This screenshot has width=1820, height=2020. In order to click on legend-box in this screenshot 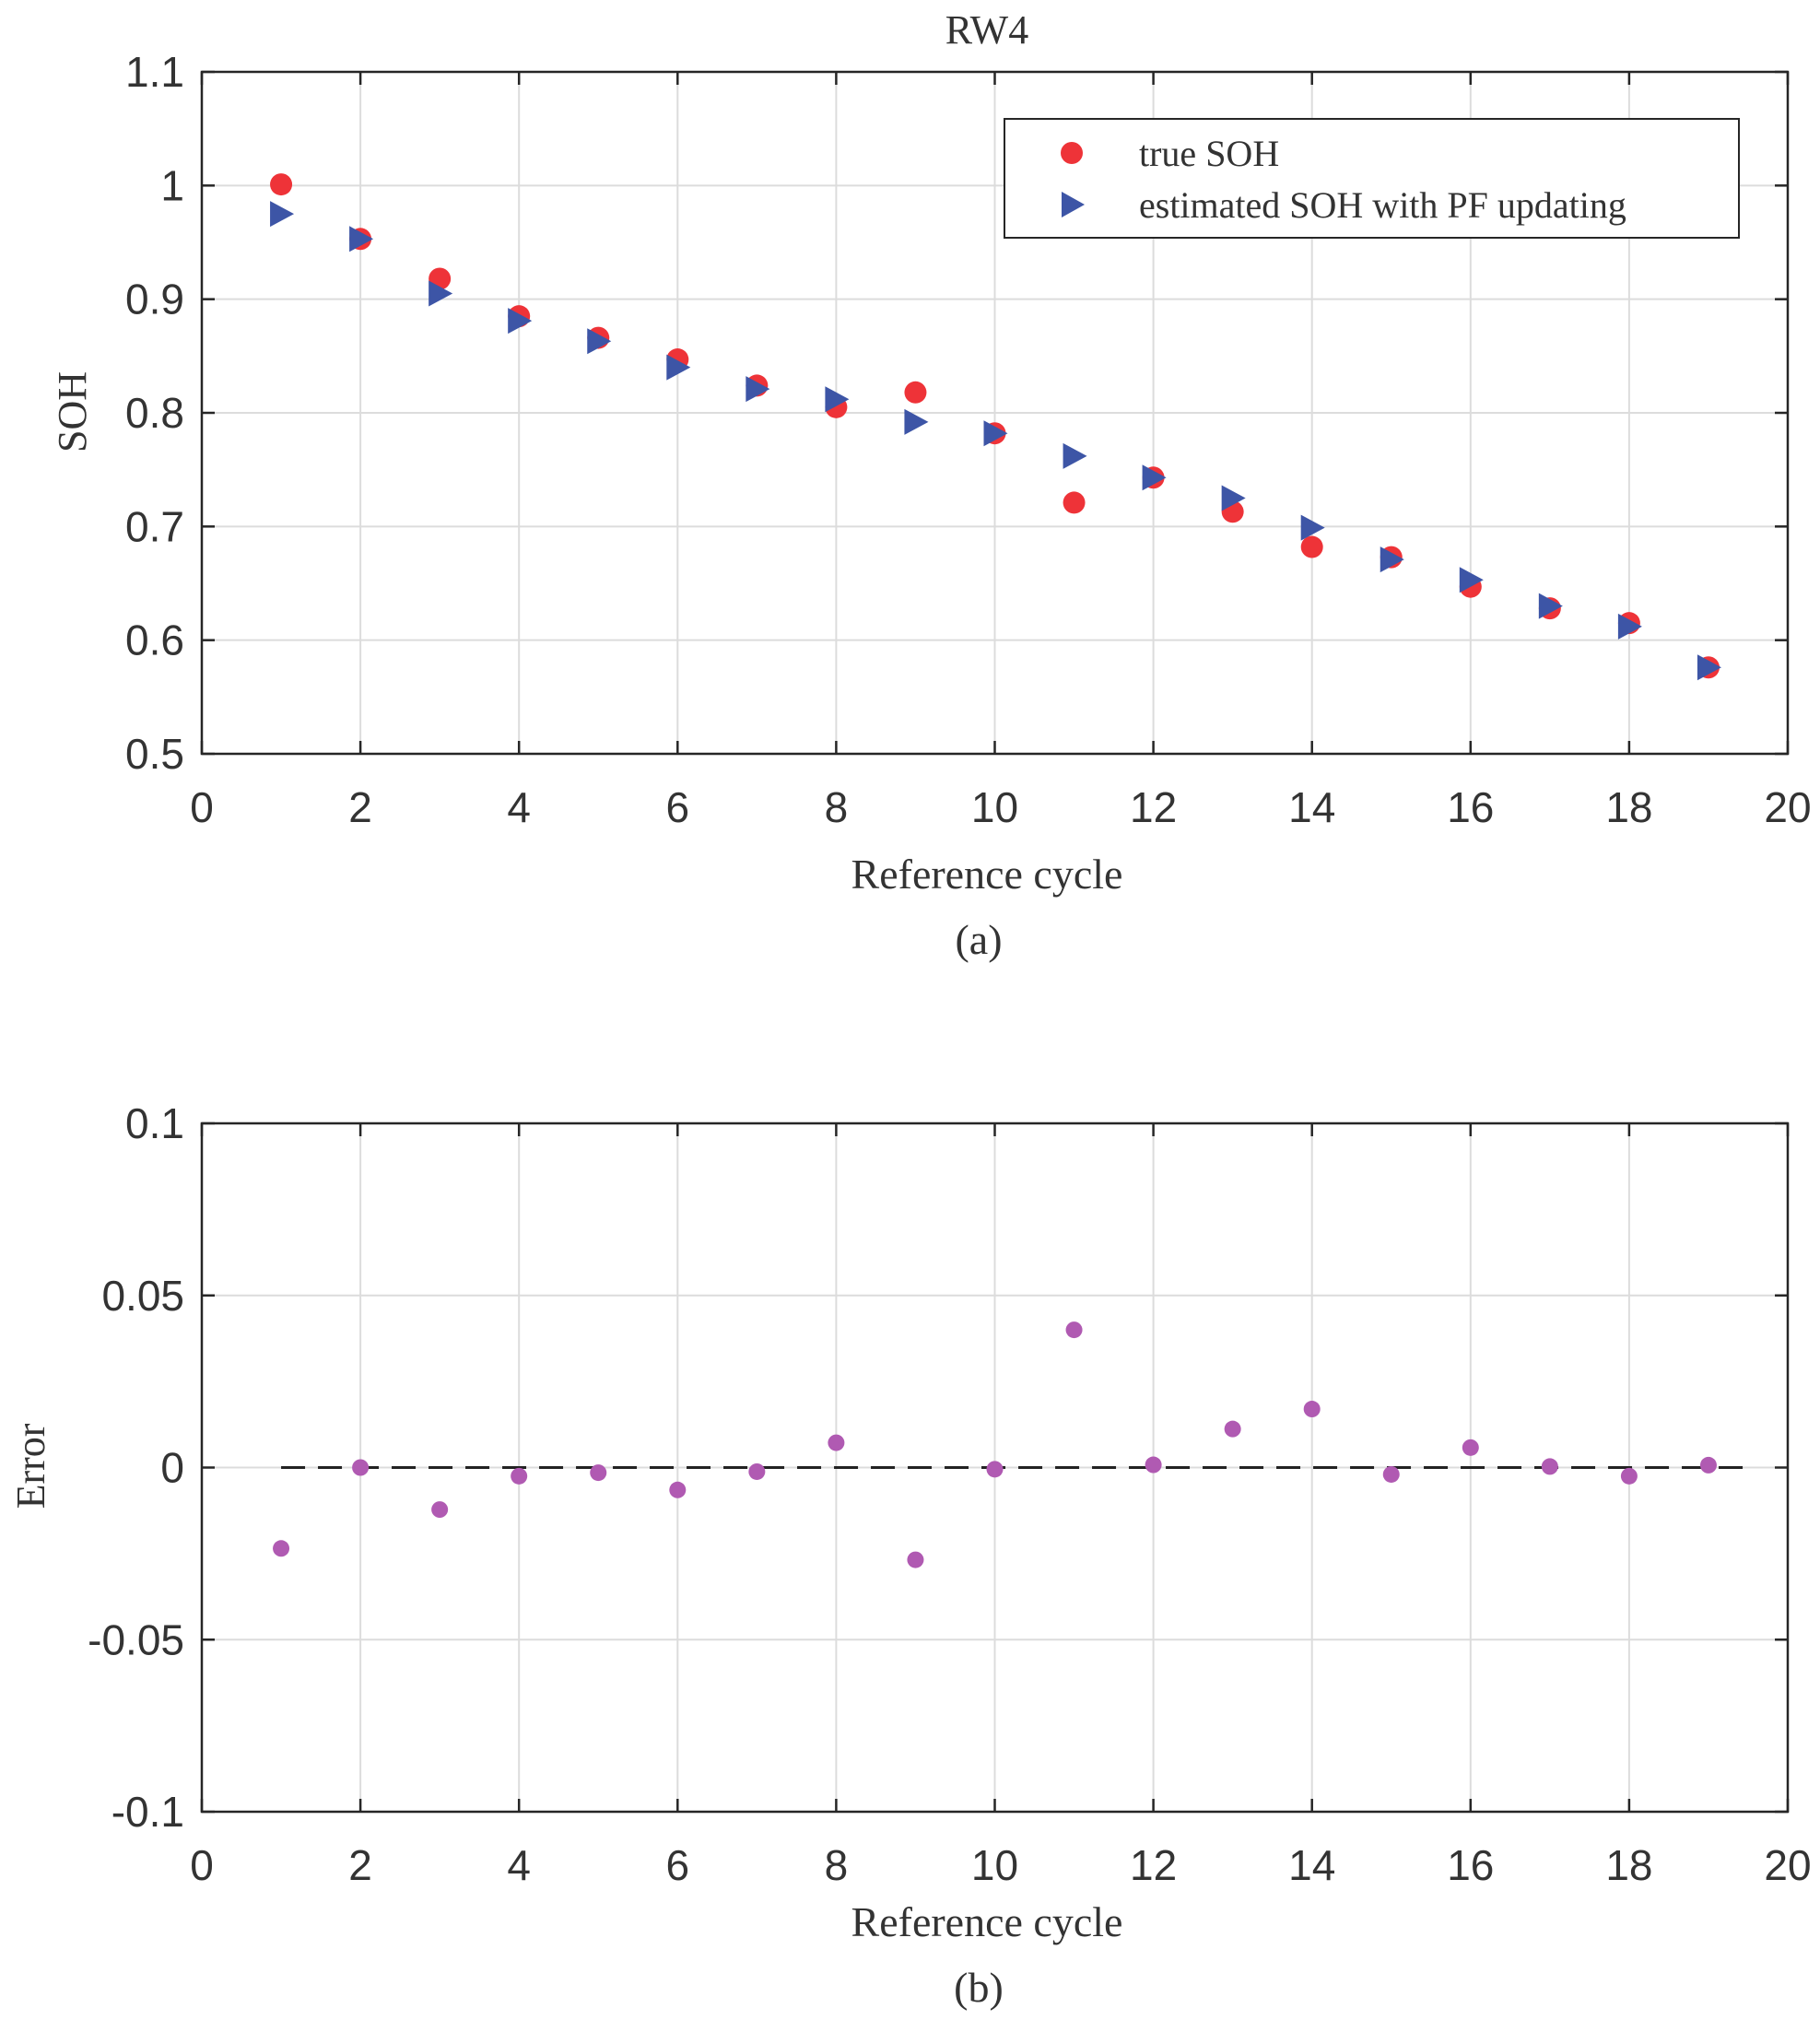, I will do `click(1372, 178)`.